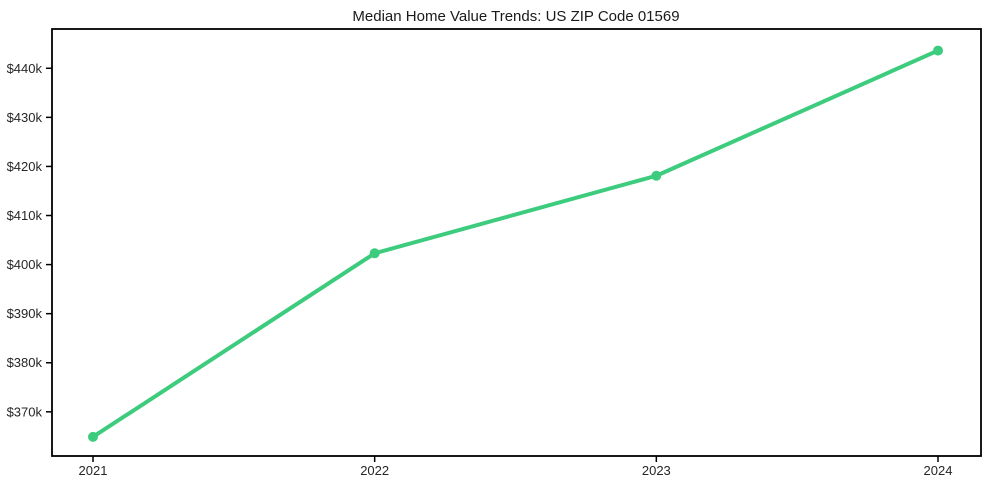 Image resolution: width=990 pixels, height=490 pixels. What do you see at coordinates (938, 470) in the screenshot?
I see `x-tick-label: 2024` at bounding box center [938, 470].